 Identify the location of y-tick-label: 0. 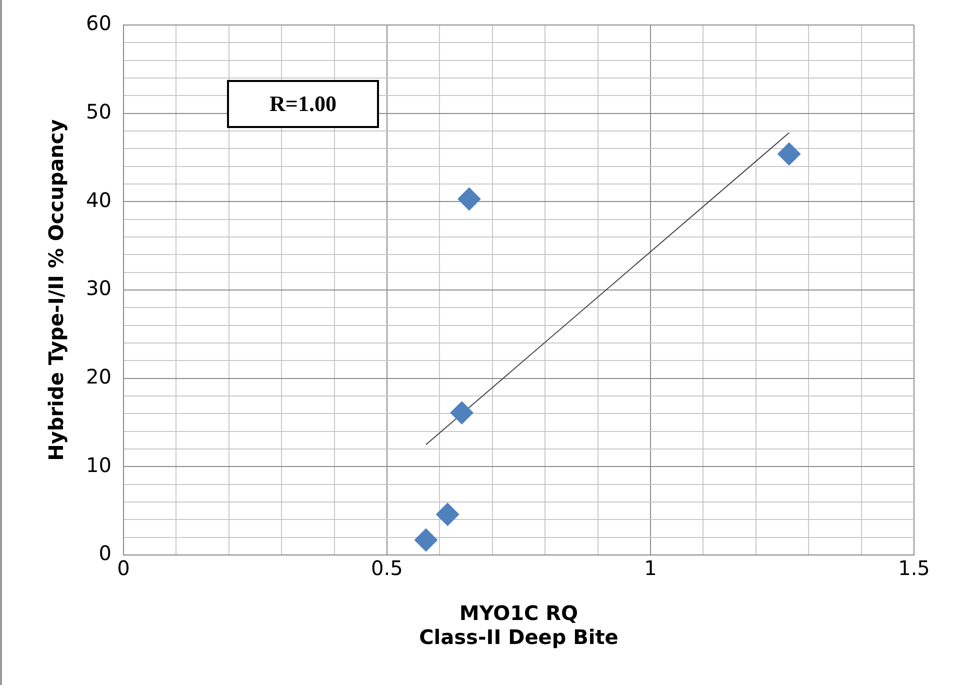
(105, 553).